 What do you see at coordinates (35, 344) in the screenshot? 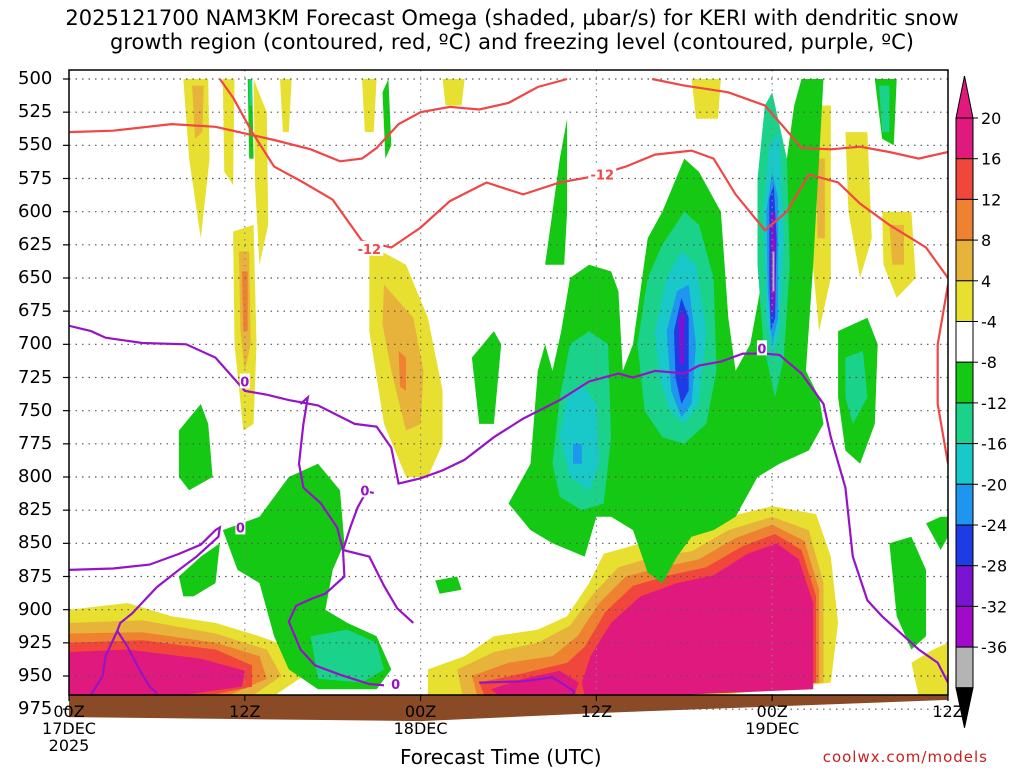
I see `y-tick-label: 700` at bounding box center [35, 344].